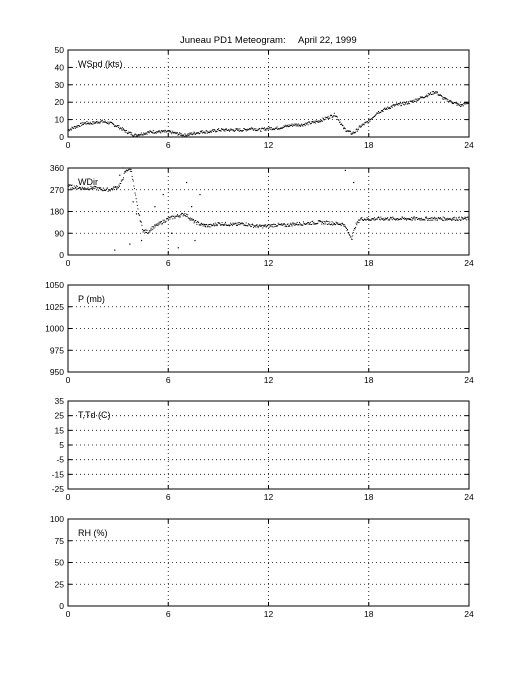 Image resolution: width=520 pixels, height=683 pixels. I want to click on panel-4: 0 6 12 18 24 -25 -15 -5 5 15 25 35 T,Td (C), so click(263, 449).